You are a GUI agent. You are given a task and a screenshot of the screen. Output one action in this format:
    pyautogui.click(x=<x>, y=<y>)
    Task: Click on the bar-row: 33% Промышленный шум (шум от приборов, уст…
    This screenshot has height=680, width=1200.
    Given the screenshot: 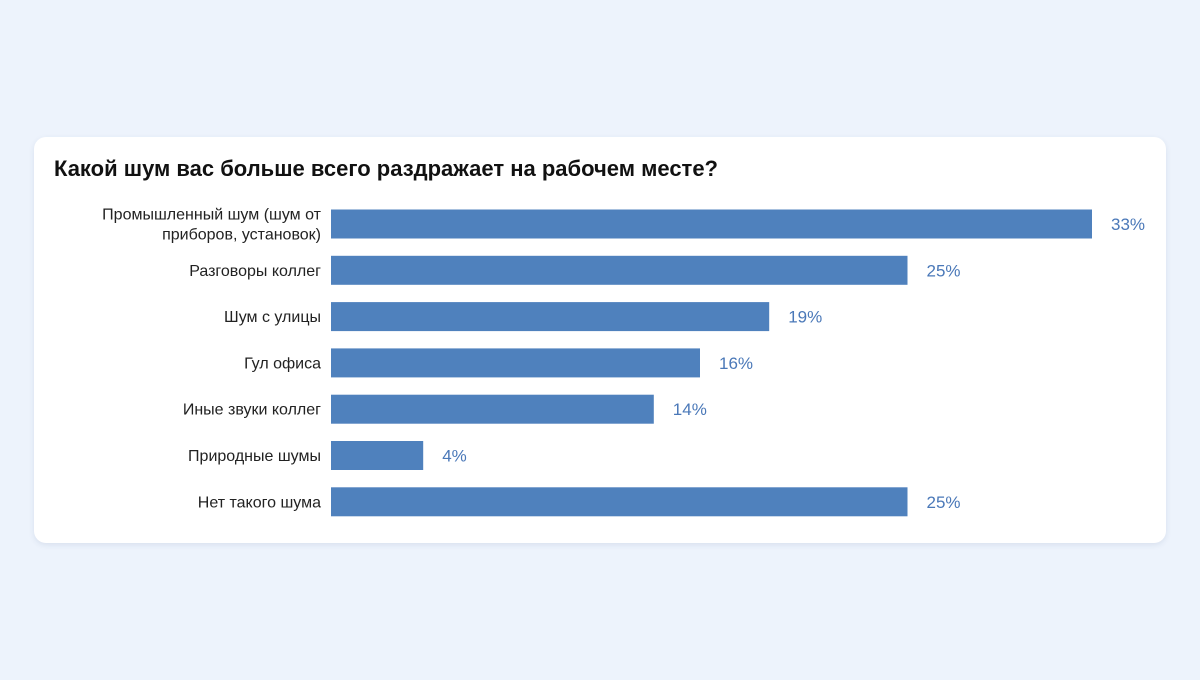 What is the action you would take?
    pyautogui.click(x=623, y=225)
    